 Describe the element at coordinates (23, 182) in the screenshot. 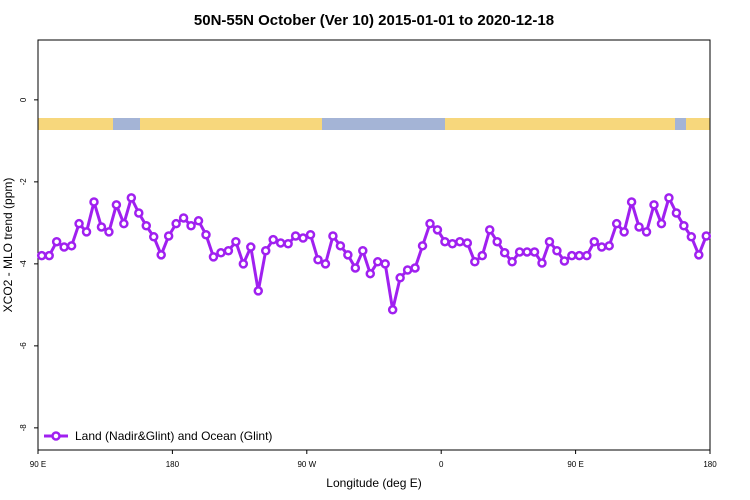

I see `y-tick-label: -2` at that location.